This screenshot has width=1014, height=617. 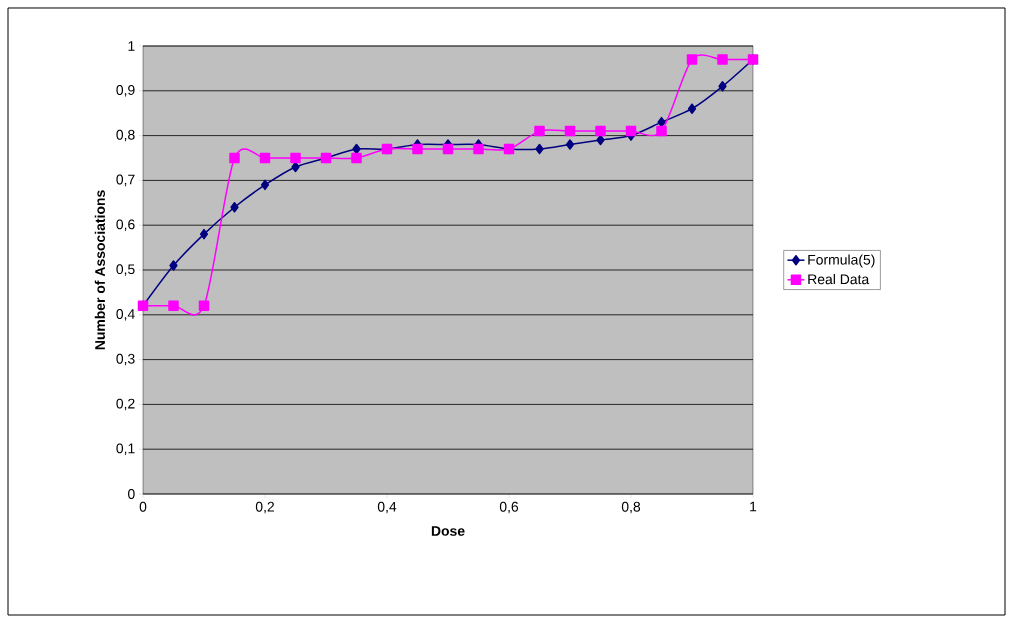 I want to click on x-tick-label: 0, so click(x=143, y=506).